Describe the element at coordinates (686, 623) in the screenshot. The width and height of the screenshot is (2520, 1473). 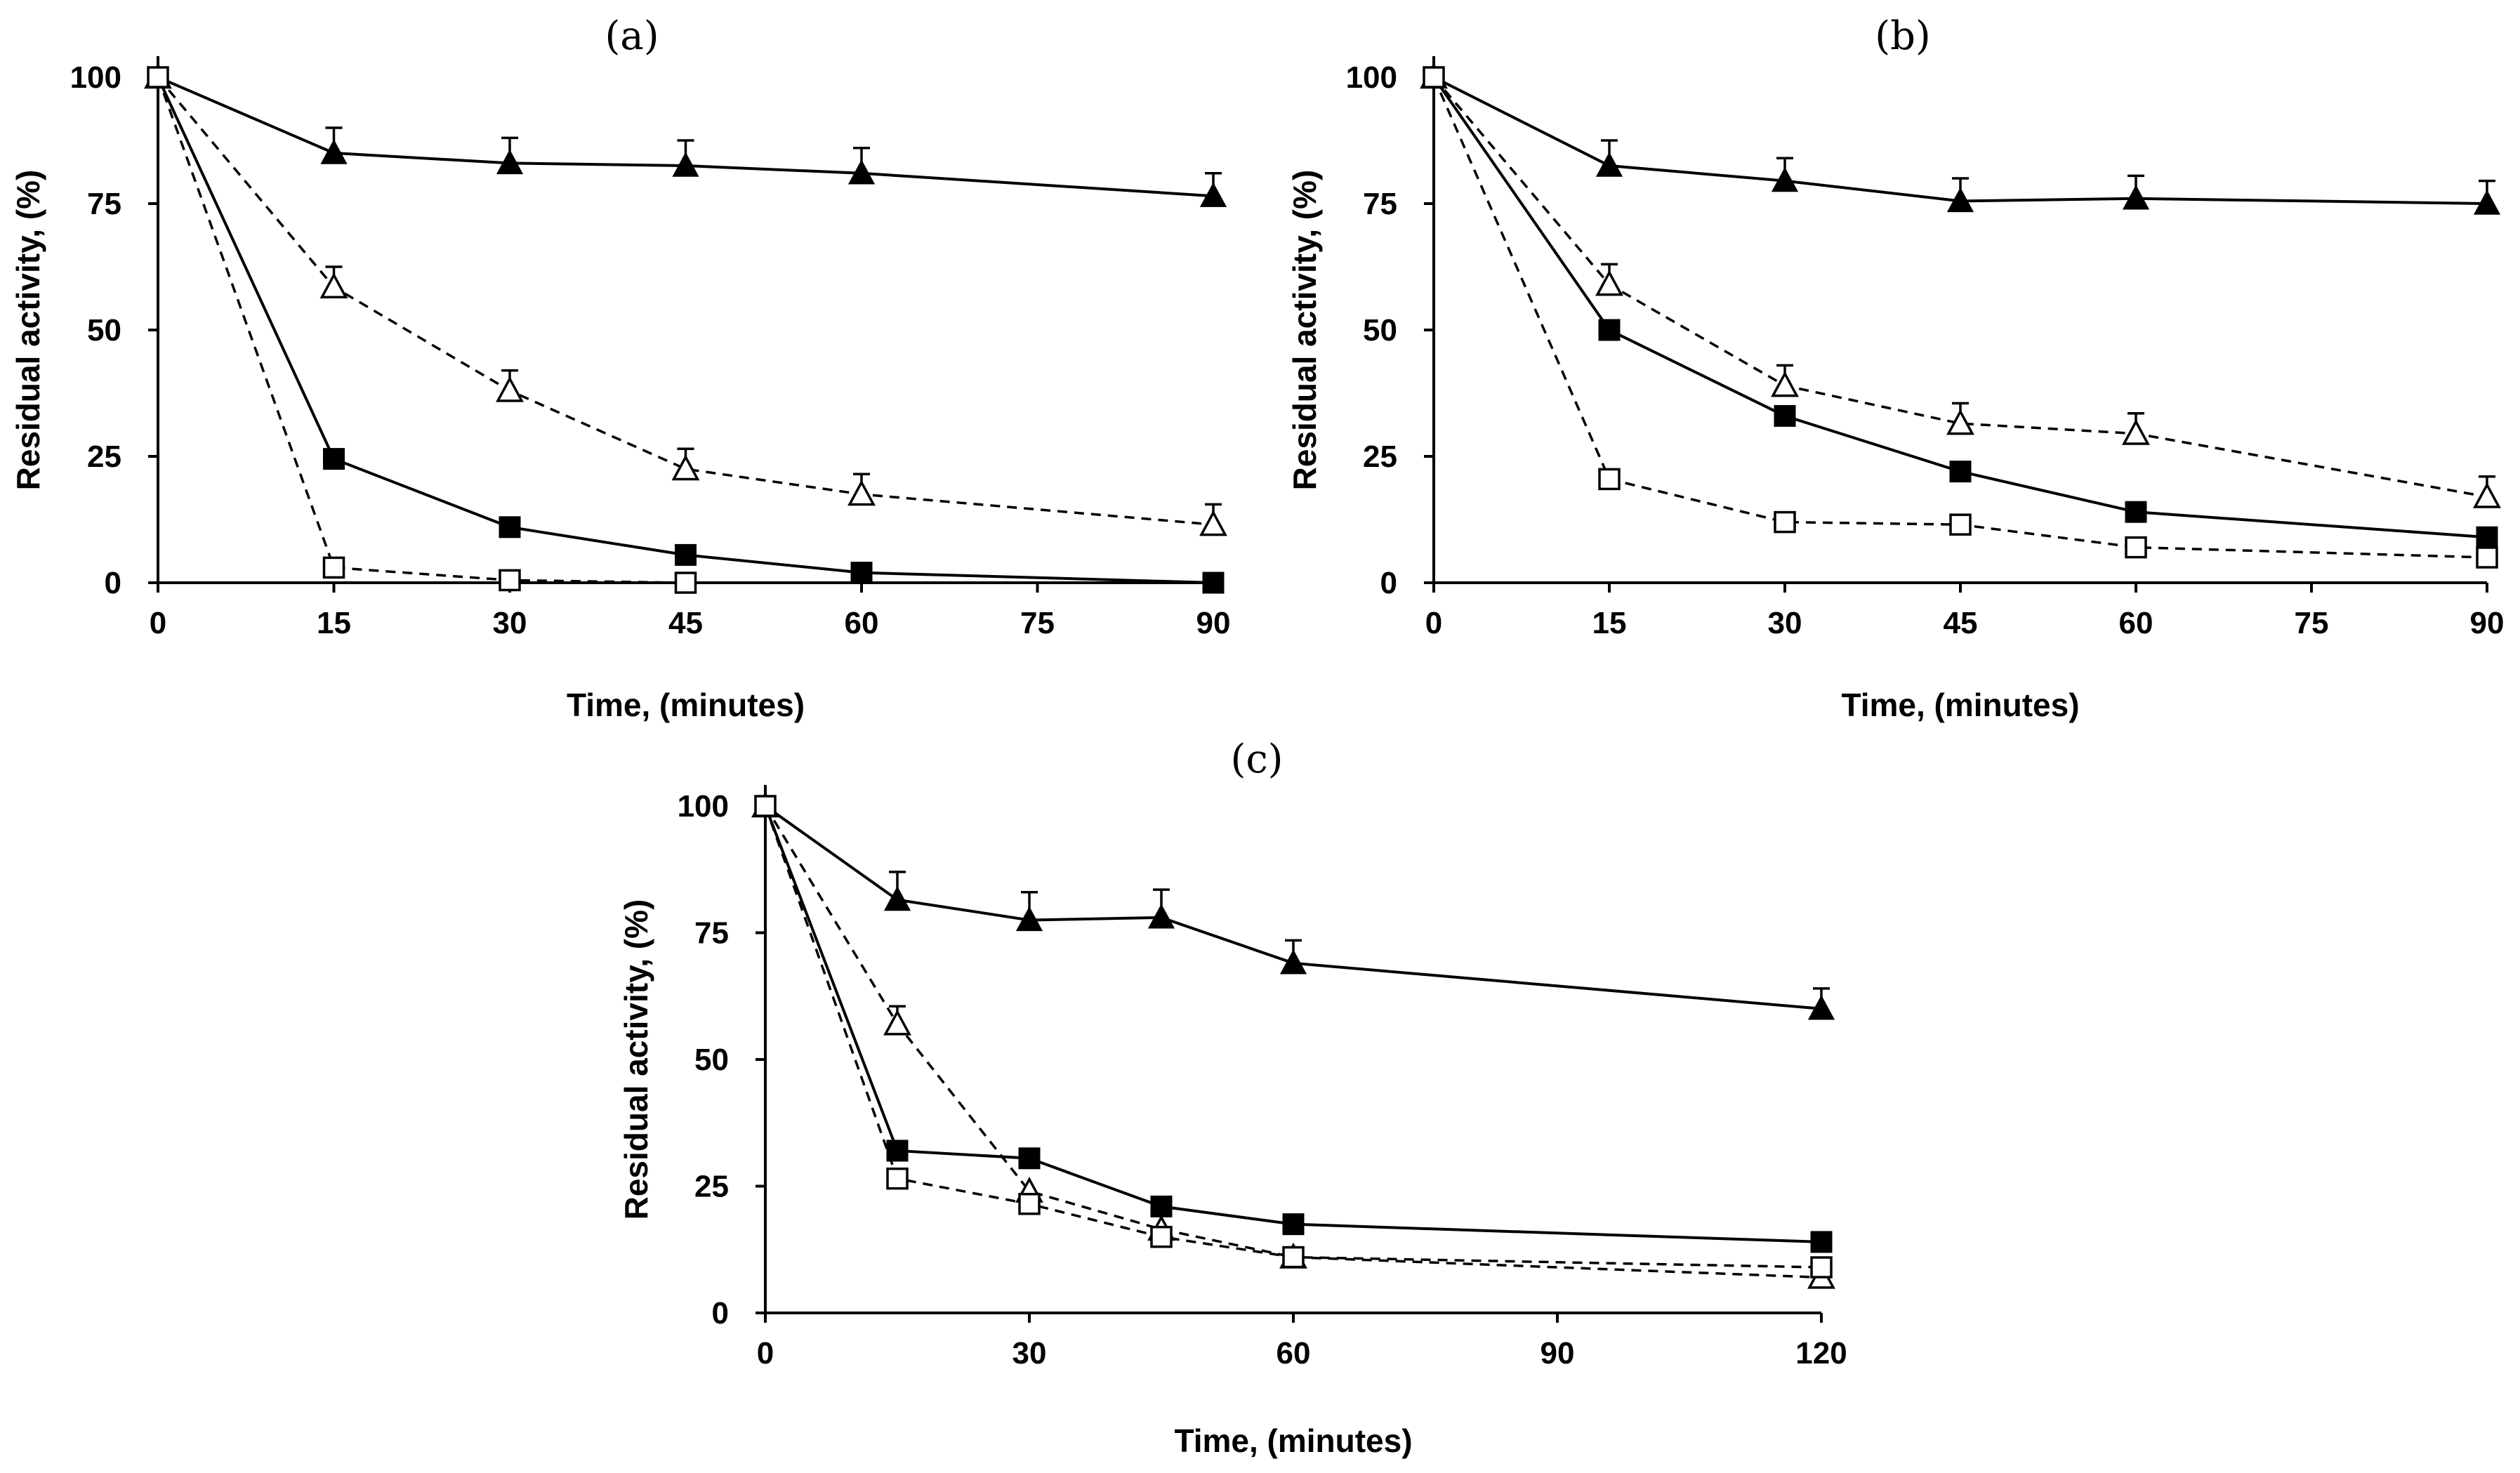
I see `x-tick-label: 45` at that location.